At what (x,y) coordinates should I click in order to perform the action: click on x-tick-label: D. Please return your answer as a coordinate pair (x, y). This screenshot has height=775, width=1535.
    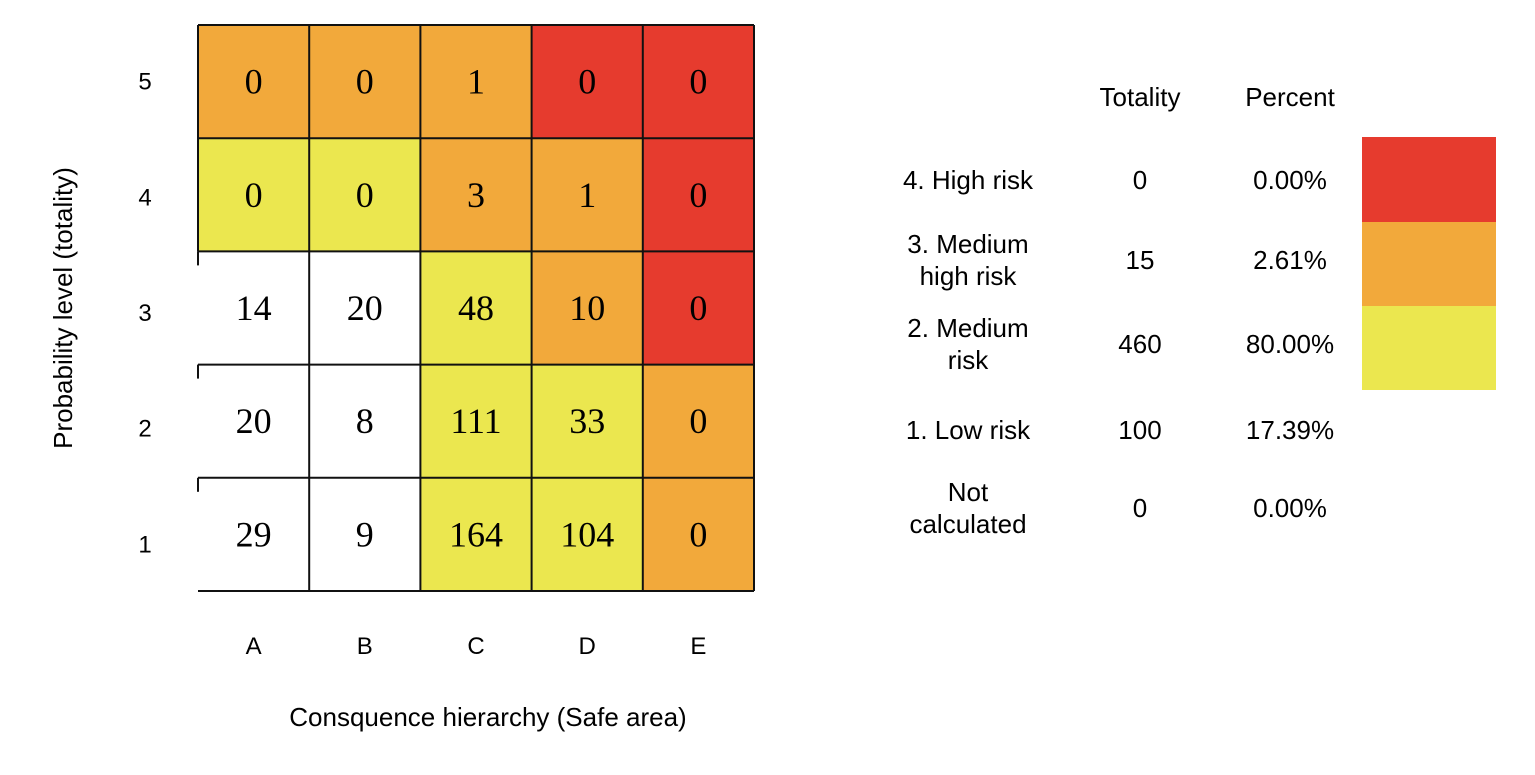
    Looking at the image, I should click on (587, 646).